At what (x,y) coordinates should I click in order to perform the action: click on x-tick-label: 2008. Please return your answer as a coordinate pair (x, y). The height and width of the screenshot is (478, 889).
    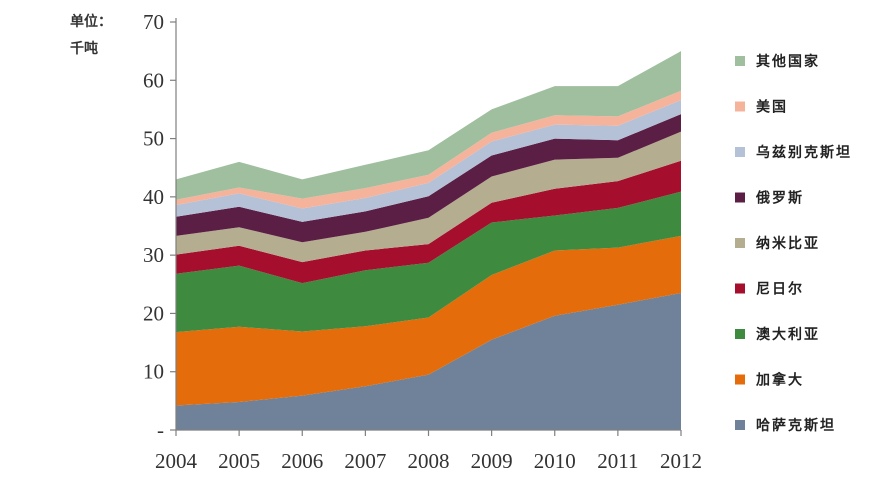
    Looking at the image, I should click on (429, 461).